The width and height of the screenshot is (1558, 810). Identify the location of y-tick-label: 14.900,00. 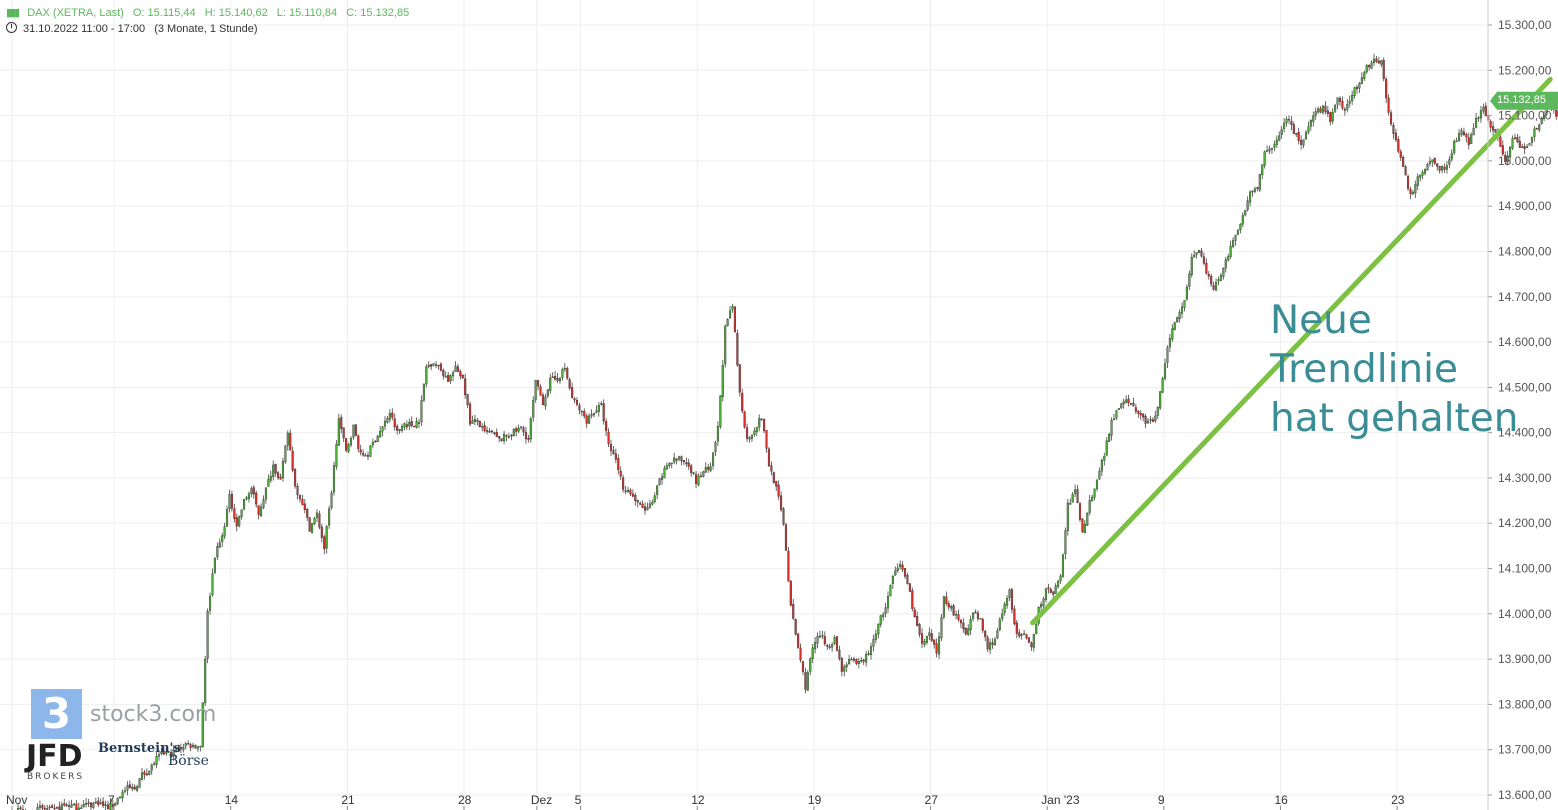
(1525, 206).